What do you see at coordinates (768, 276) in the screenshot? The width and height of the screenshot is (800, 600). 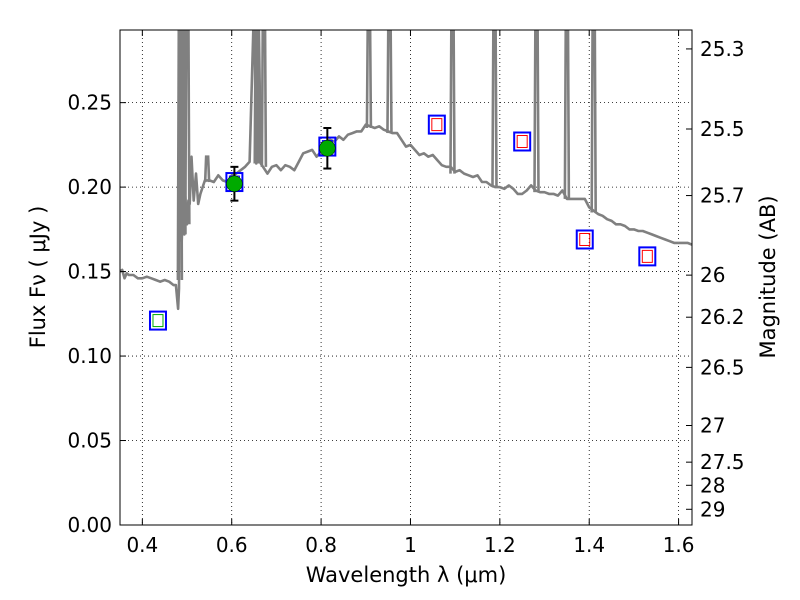 I see `right-axis-label: Magnitude (AB)` at bounding box center [768, 276].